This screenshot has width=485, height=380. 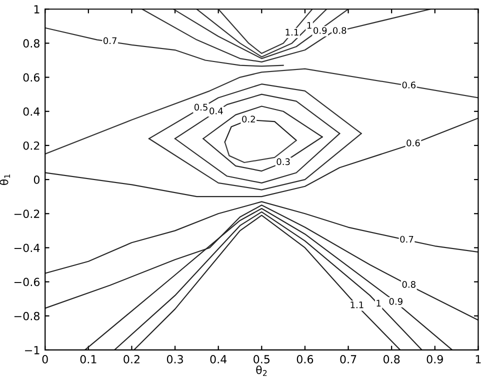 I want to click on x-tick-label: 0, so click(x=45, y=359).